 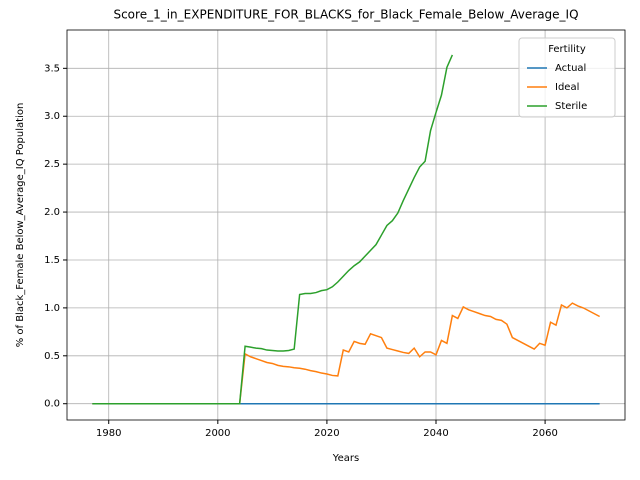 What do you see at coordinates (52, 116) in the screenshot?
I see `y-tick-label: 3.0` at bounding box center [52, 116].